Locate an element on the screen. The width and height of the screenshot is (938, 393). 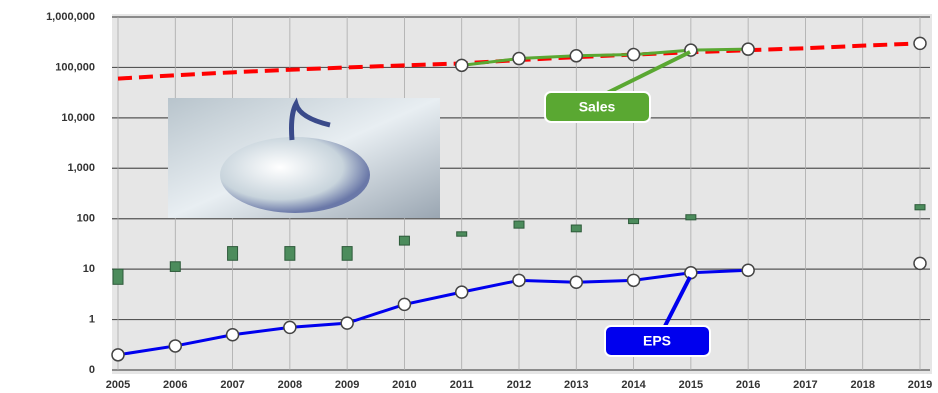
y-tick-label: 1,000 is located at coordinates (81, 168).